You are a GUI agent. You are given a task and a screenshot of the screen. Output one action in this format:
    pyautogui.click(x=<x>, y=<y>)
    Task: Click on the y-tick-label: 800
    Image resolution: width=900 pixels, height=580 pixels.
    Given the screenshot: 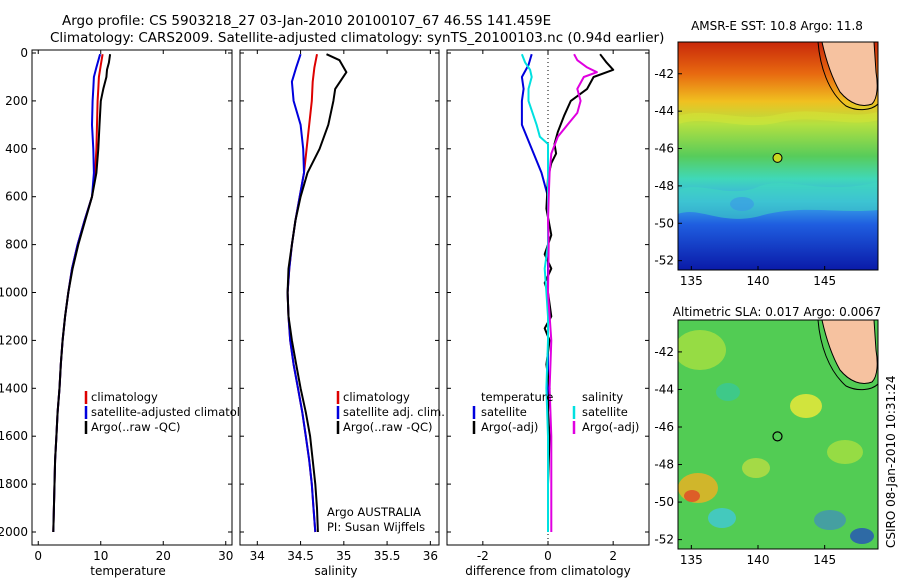 What is the action you would take?
    pyautogui.click(x=16, y=245)
    